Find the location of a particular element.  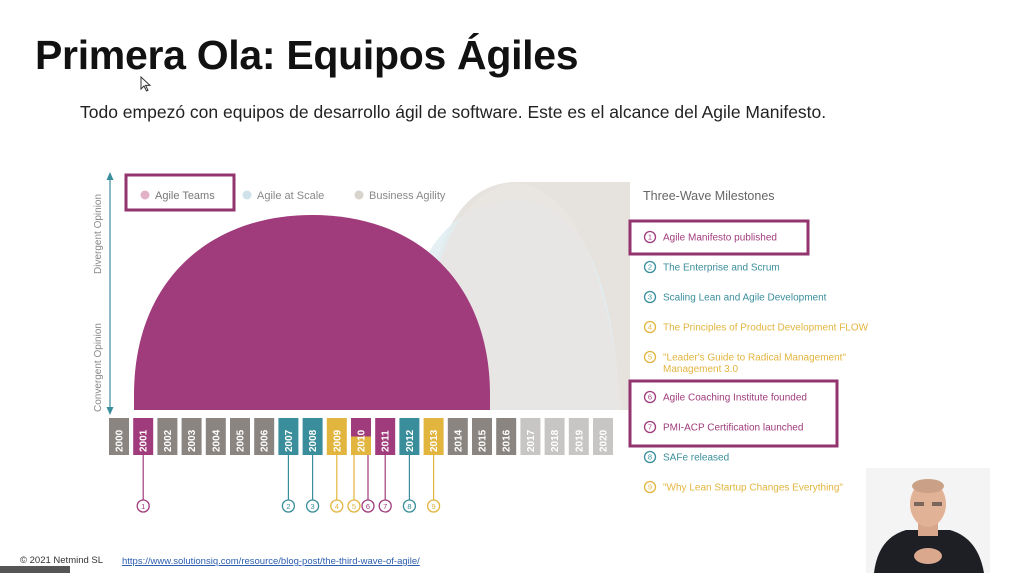

marker-num-3: 3 is located at coordinates (313, 506).